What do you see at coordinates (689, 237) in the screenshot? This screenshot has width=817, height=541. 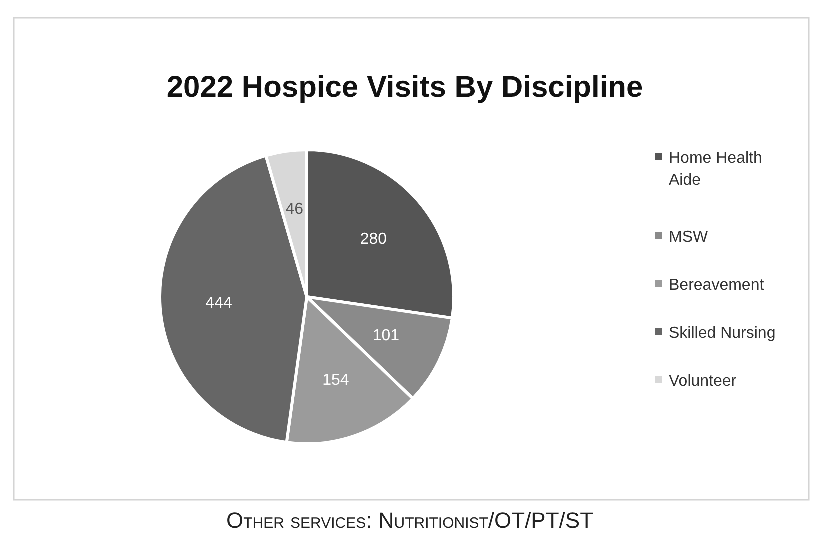 I see `legend-label: MSW` at bounding box center [689, 237].